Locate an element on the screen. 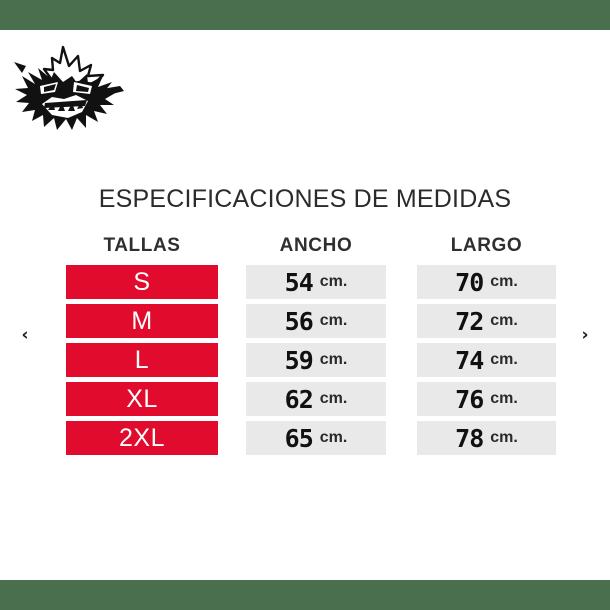  size-badge: S is located at coordinates (142, 282).